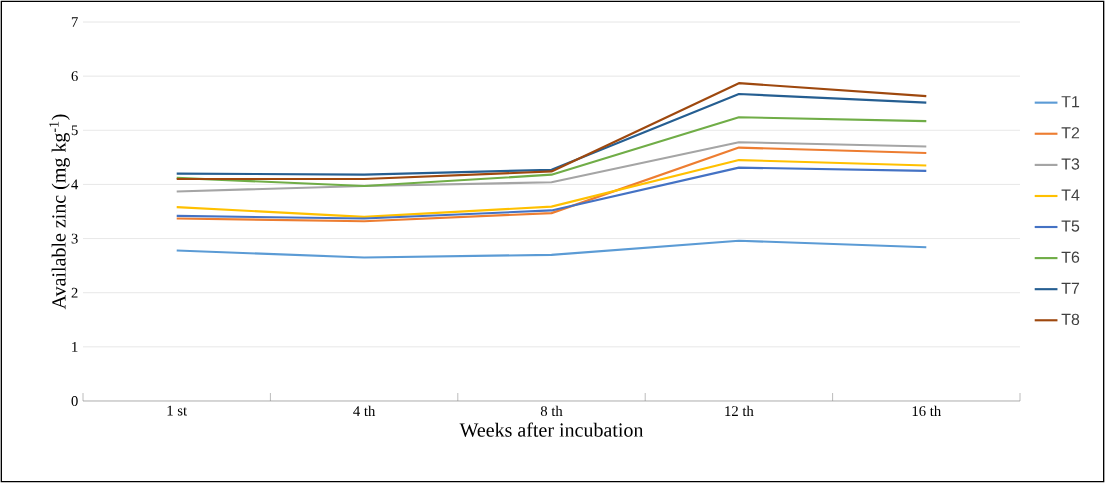 This screenshot has width=1105, height=483. Describe the element at coordinates (1070, 102) in the screenshot. I see `legend-label: T1` at that location.